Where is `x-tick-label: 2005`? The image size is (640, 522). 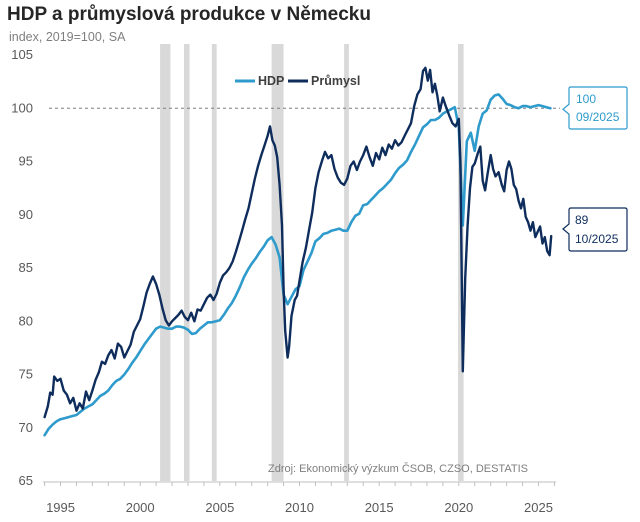 x-tick-label: 2005 is located at coordinates (219, 507).